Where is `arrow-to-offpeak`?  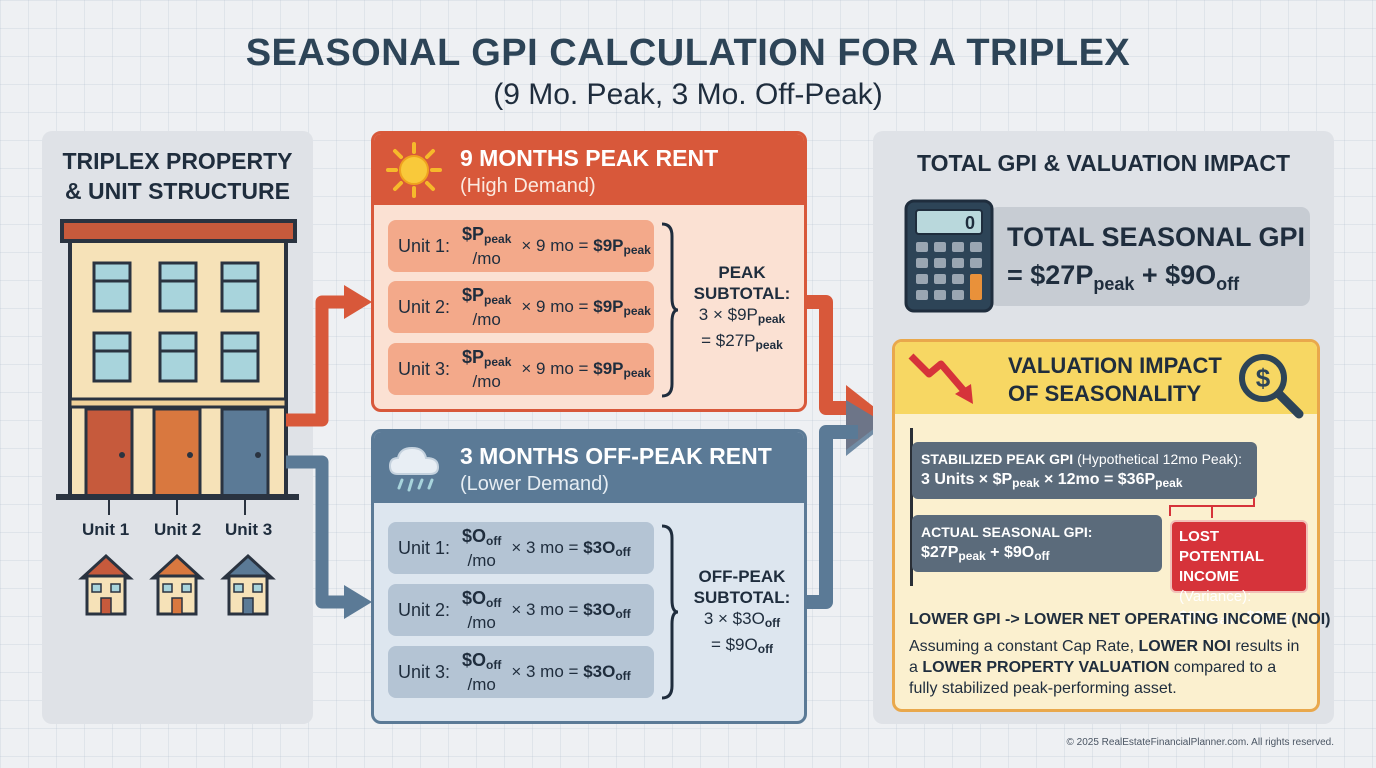
arrow-to-offpeak is located at coordinates (316, 532).